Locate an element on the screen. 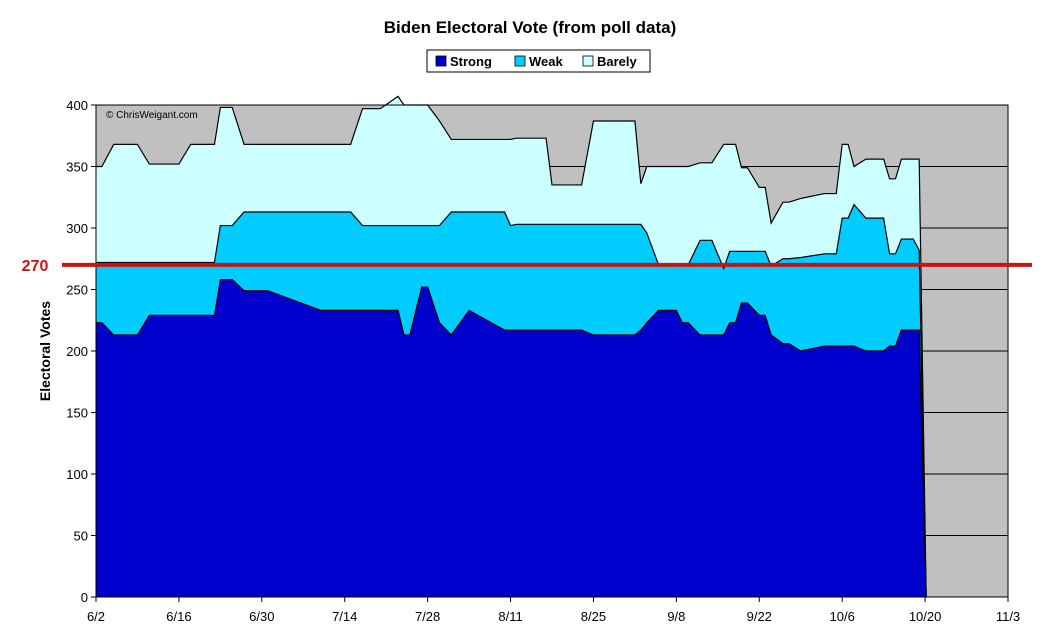 The height and width of the screenshot is (640, 1060). x-tick-label-6-2: 6/2 is located at coordinates (96, 616).